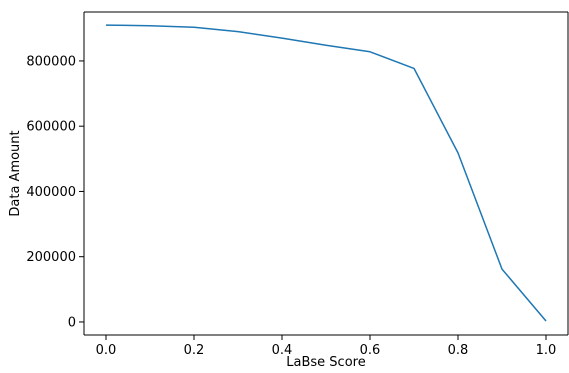 This screenshot has height=373, width=569. I want to click on x-tick-label: 0.6, so click(370, 350).